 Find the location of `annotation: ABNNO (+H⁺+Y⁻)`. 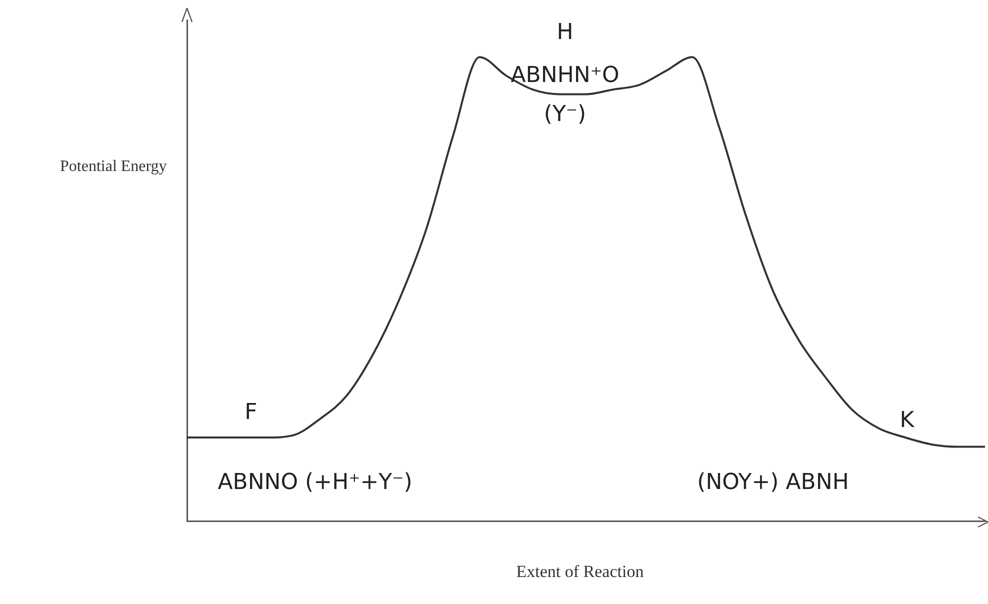

annotation: ABNNO (+H⁺+Y⁻) is located at coordinates (315, 482).